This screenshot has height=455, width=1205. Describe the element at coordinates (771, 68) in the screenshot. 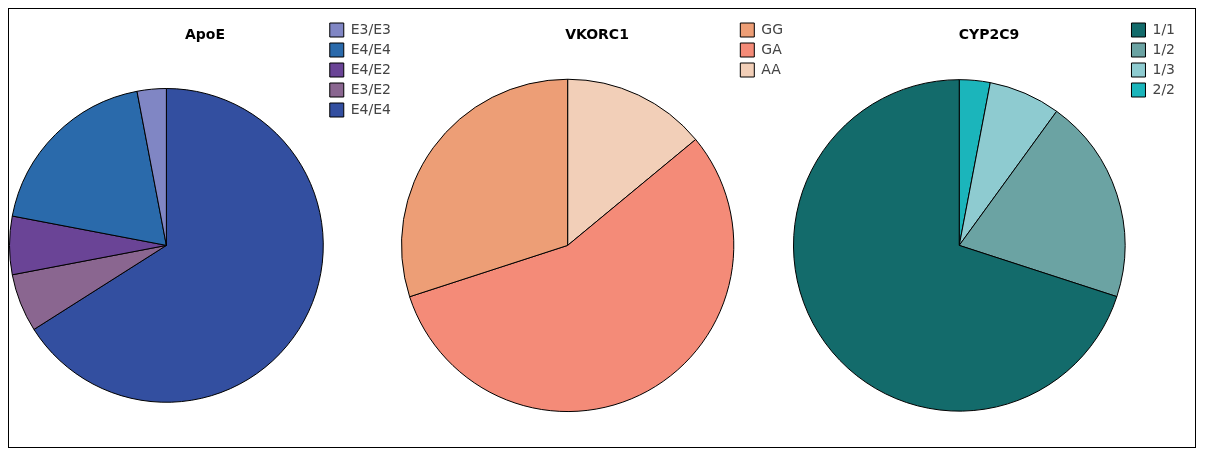

I see `legend-label: AA` at that location.